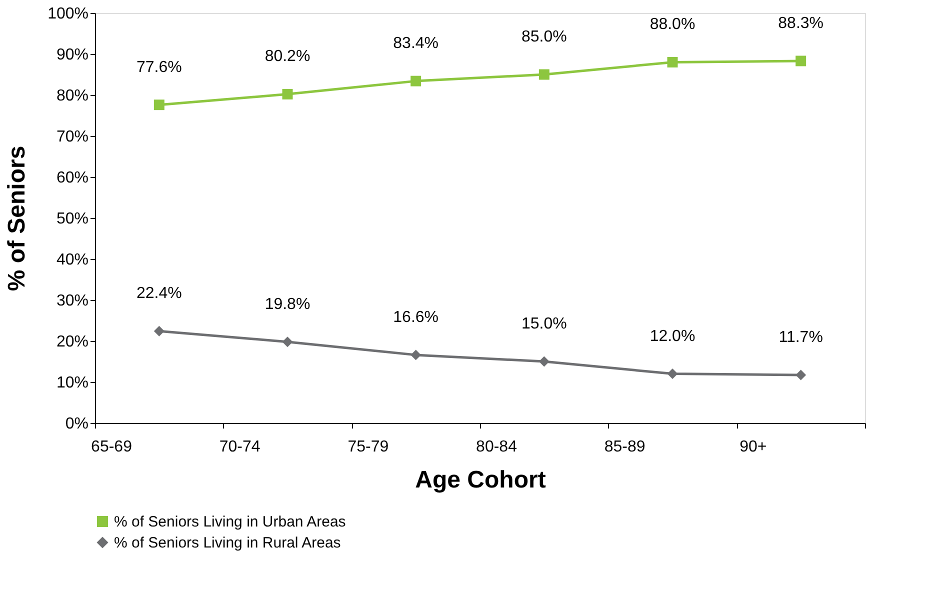 This screenshot has height=611, width=929. Describe the element at coordinates (800, 337) in the screenshot. I see `data-label: 11.7%` at that location.